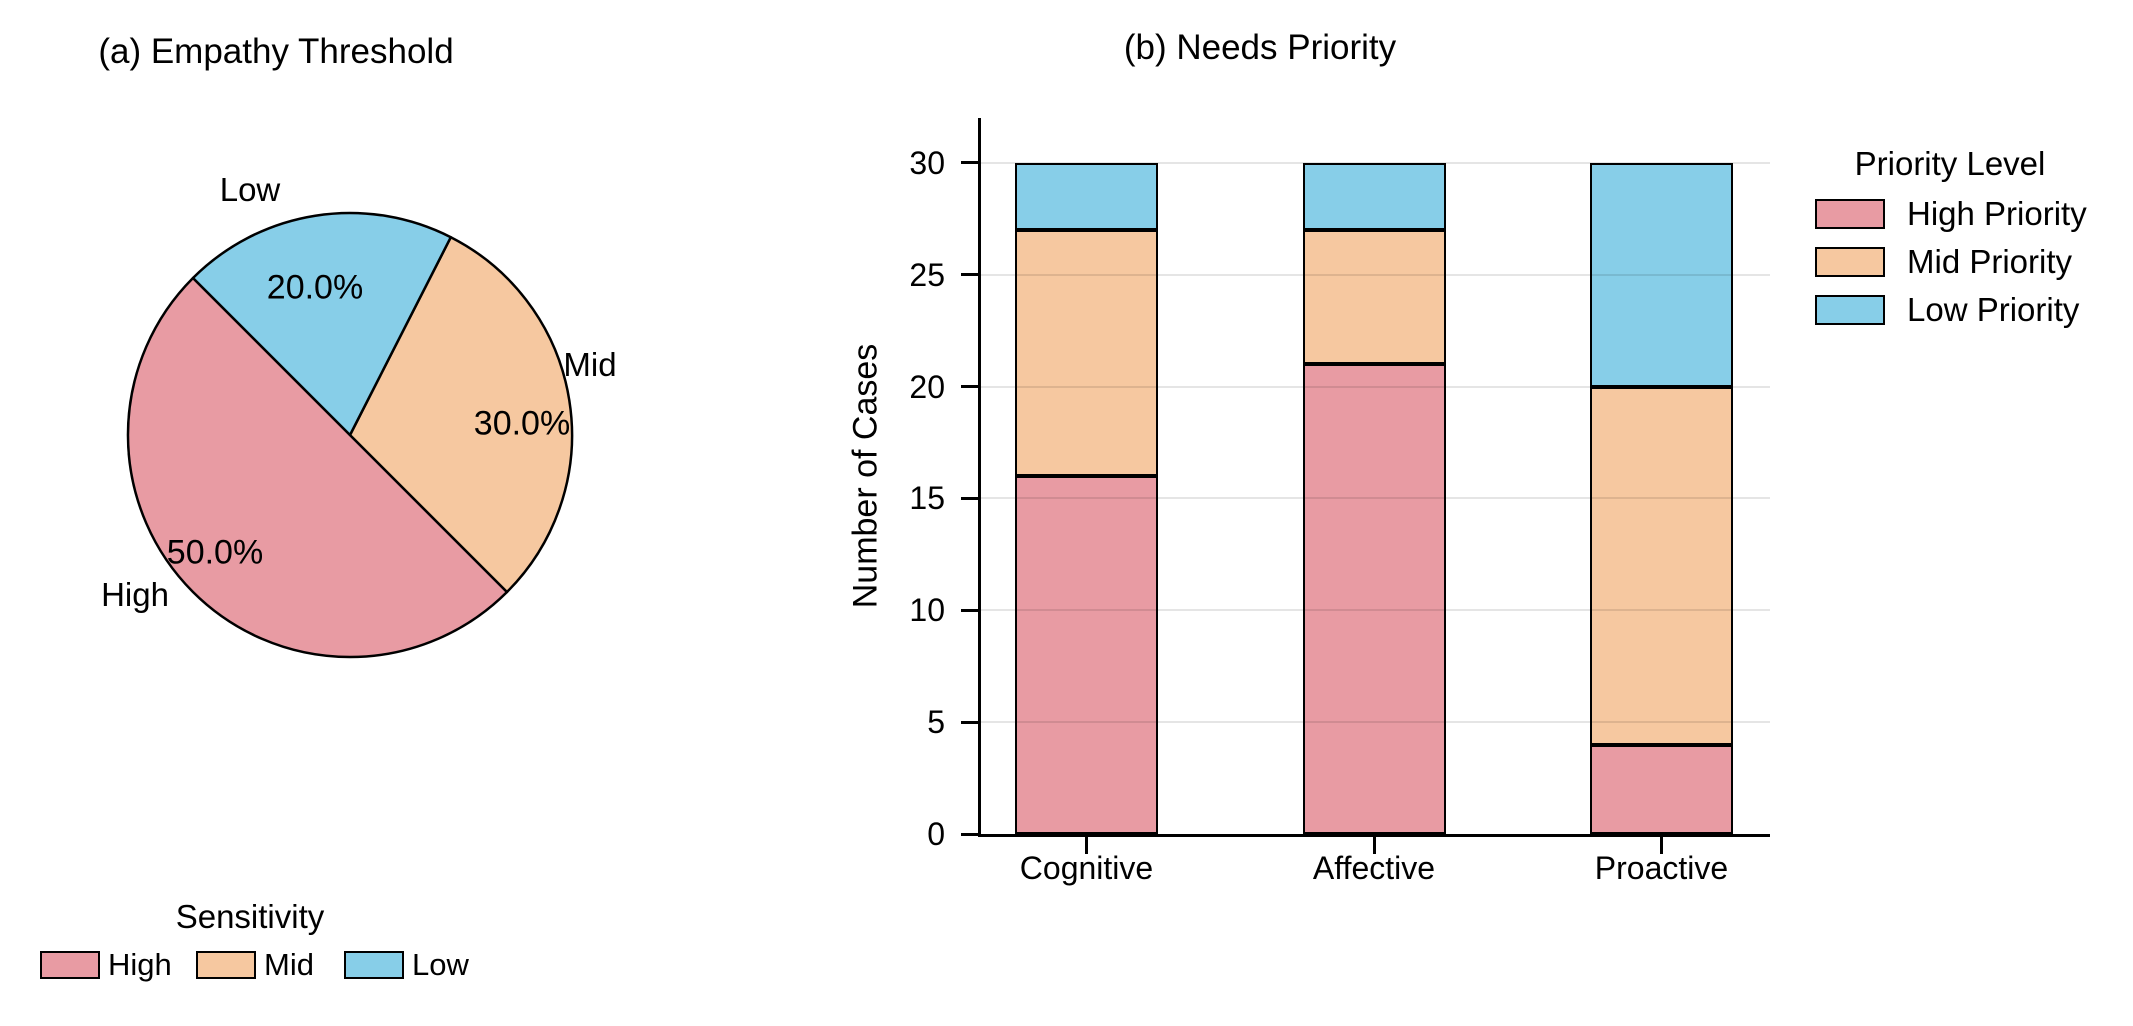  I want to click on pct-label: 50.0%, so click(215, 552).